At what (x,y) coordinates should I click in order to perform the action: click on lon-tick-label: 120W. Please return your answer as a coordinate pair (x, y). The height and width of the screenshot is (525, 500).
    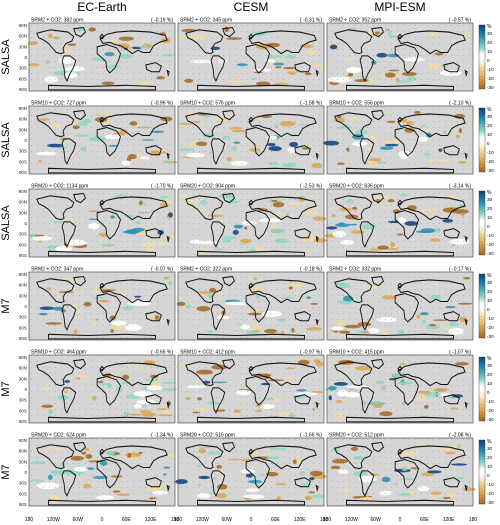
    Looking at the image, I should click on (202, 520).